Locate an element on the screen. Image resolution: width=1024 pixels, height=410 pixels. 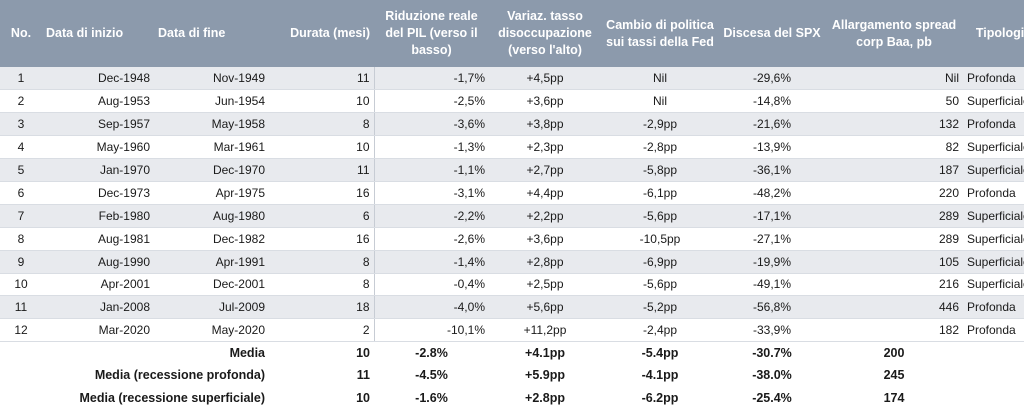
cell-spx: -17,1% is located at coordinates (772, 216).